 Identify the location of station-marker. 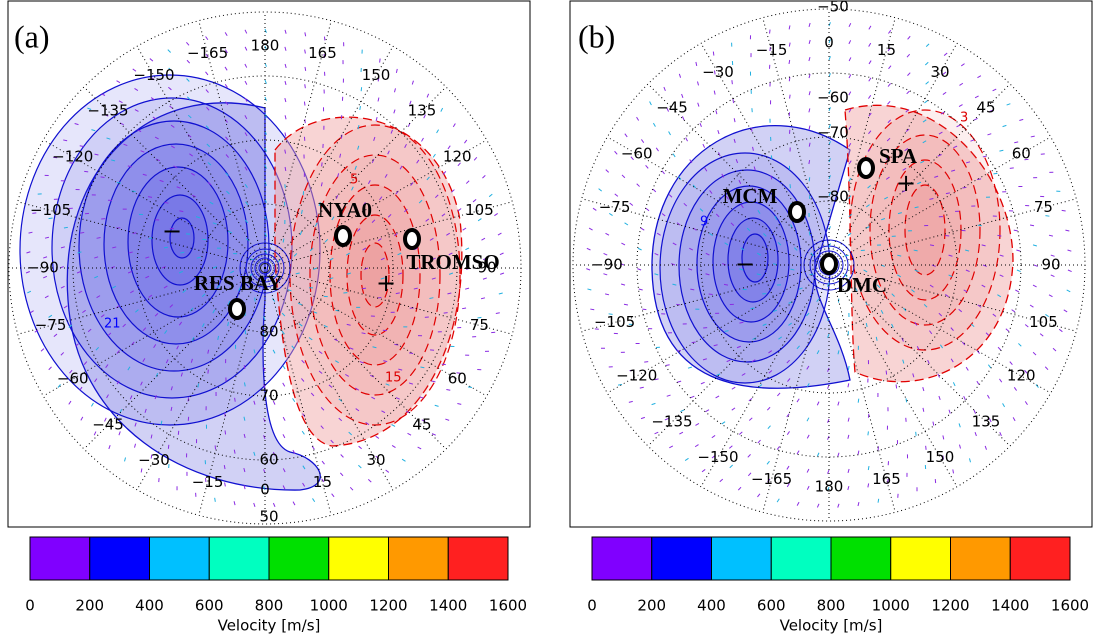
(829, 264).